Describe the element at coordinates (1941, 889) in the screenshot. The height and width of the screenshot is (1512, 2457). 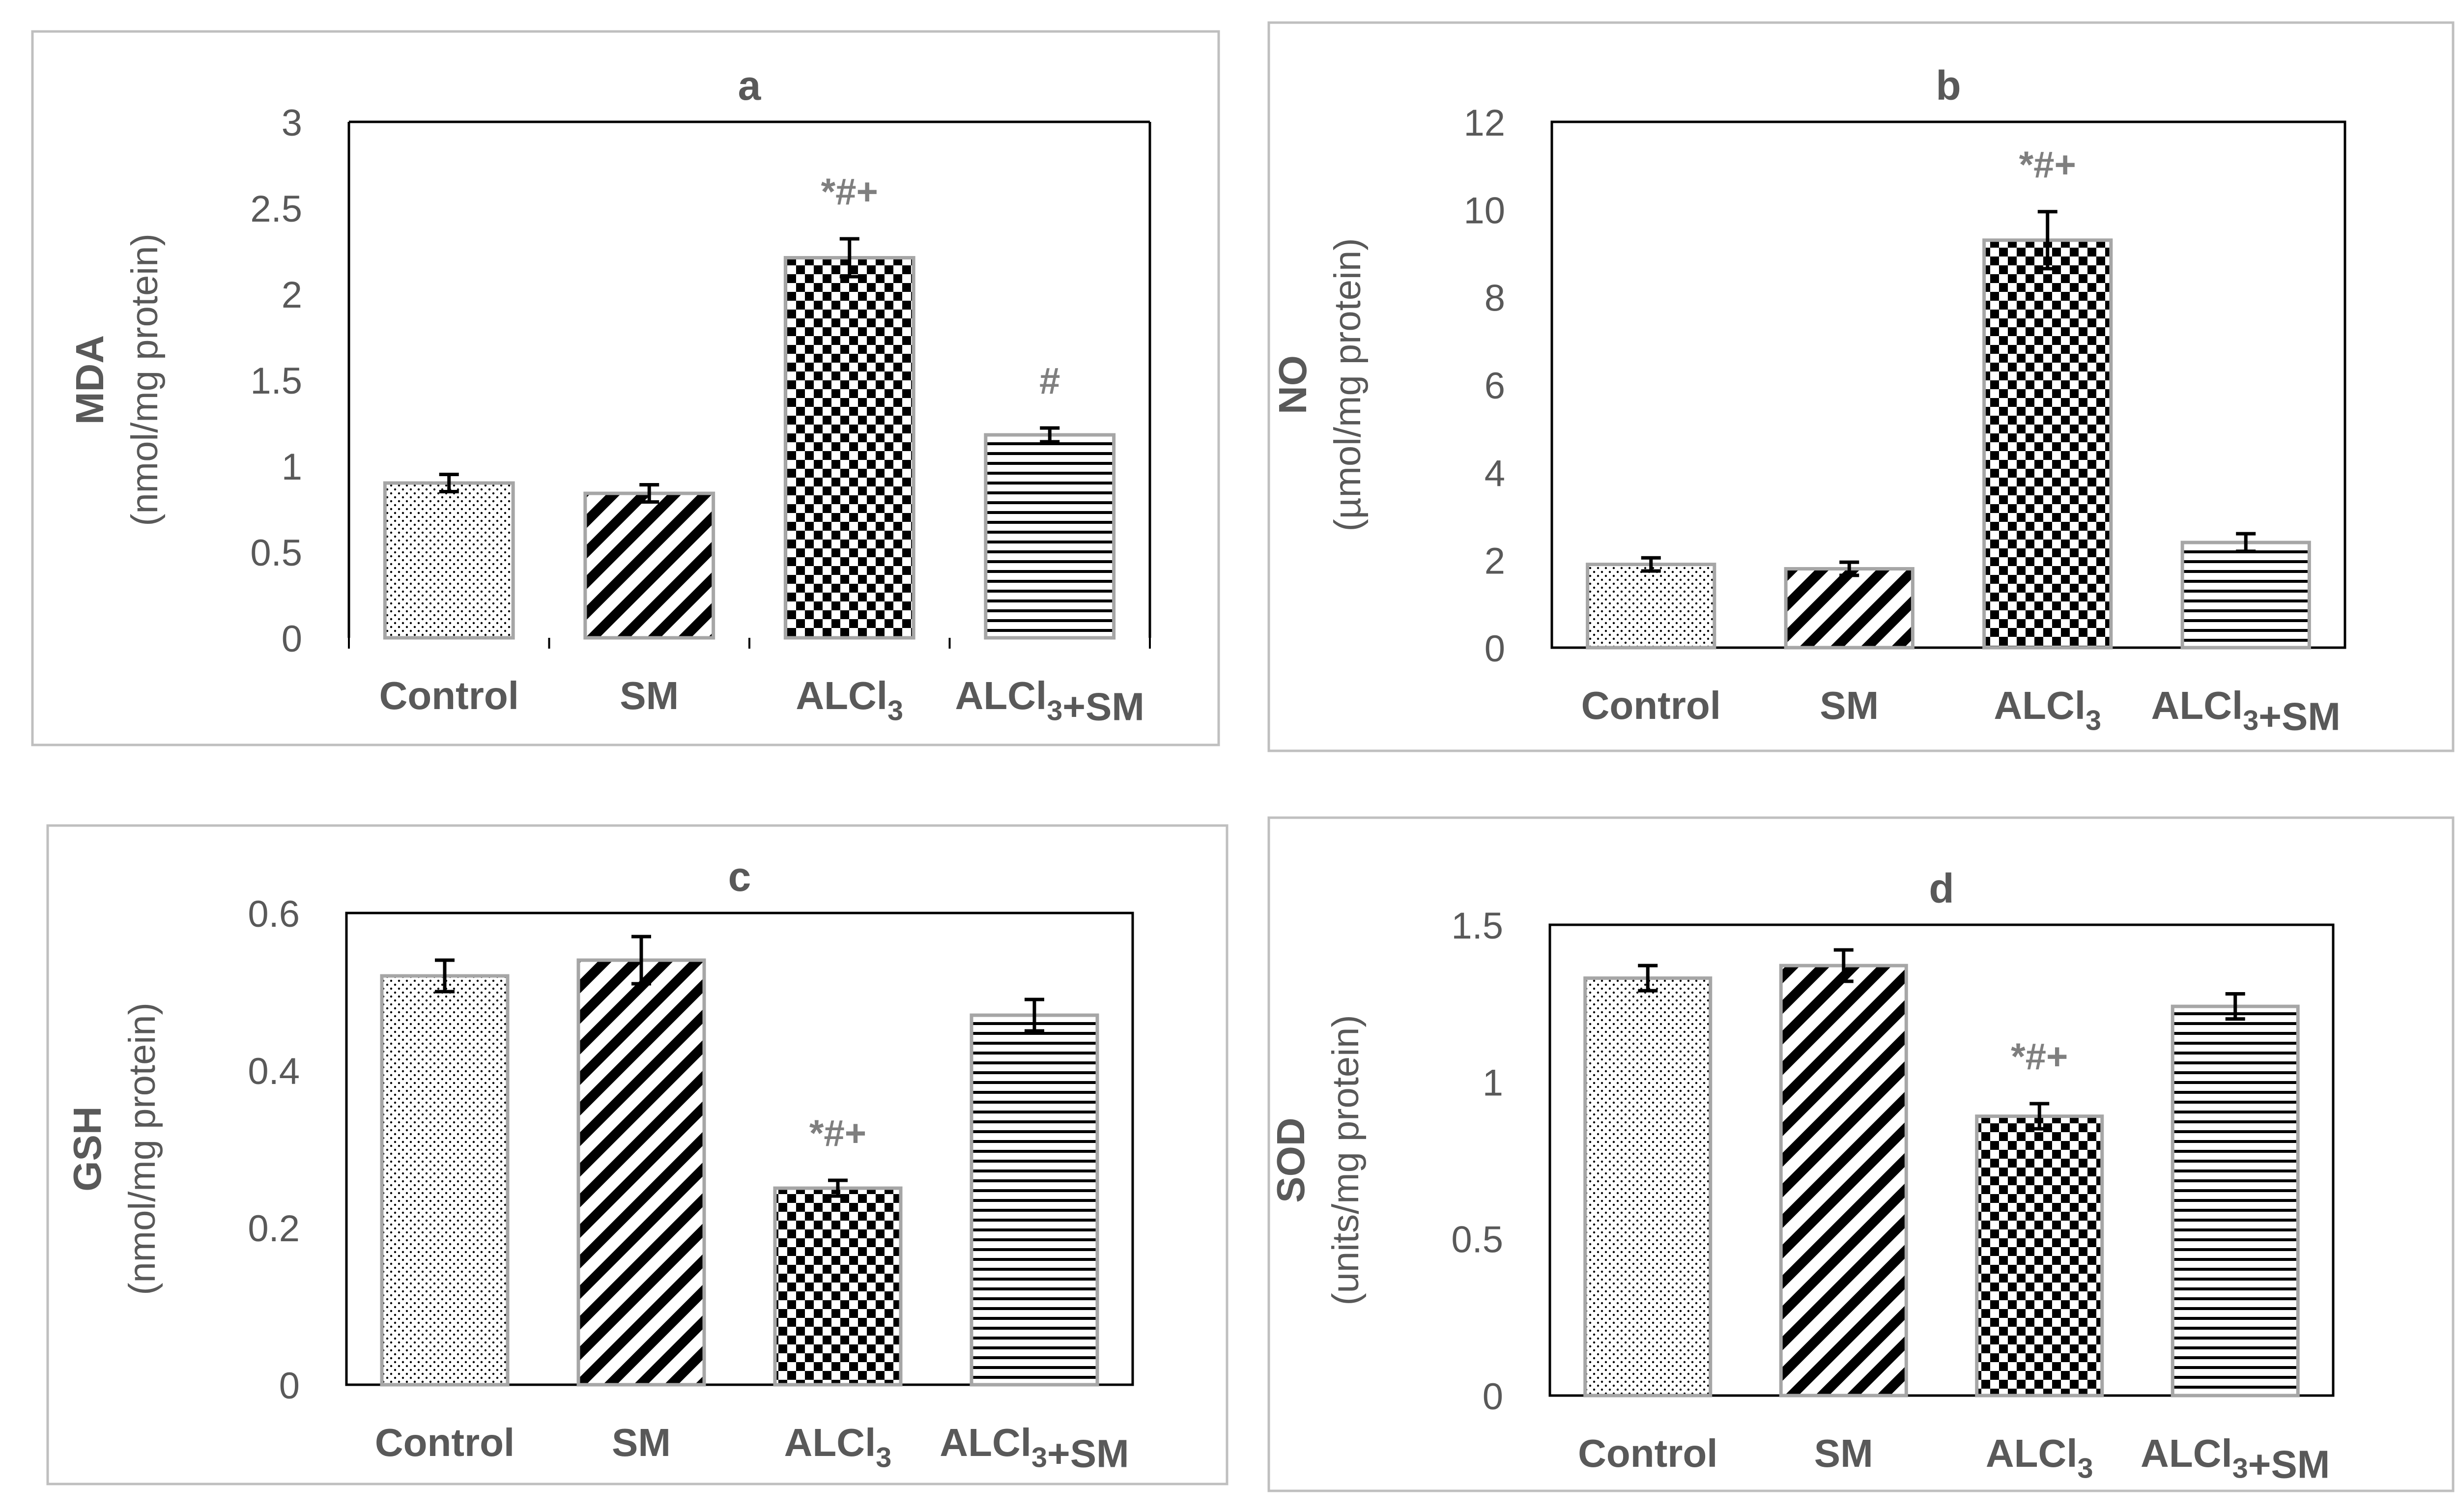
I see `chart-title: d` at that location.